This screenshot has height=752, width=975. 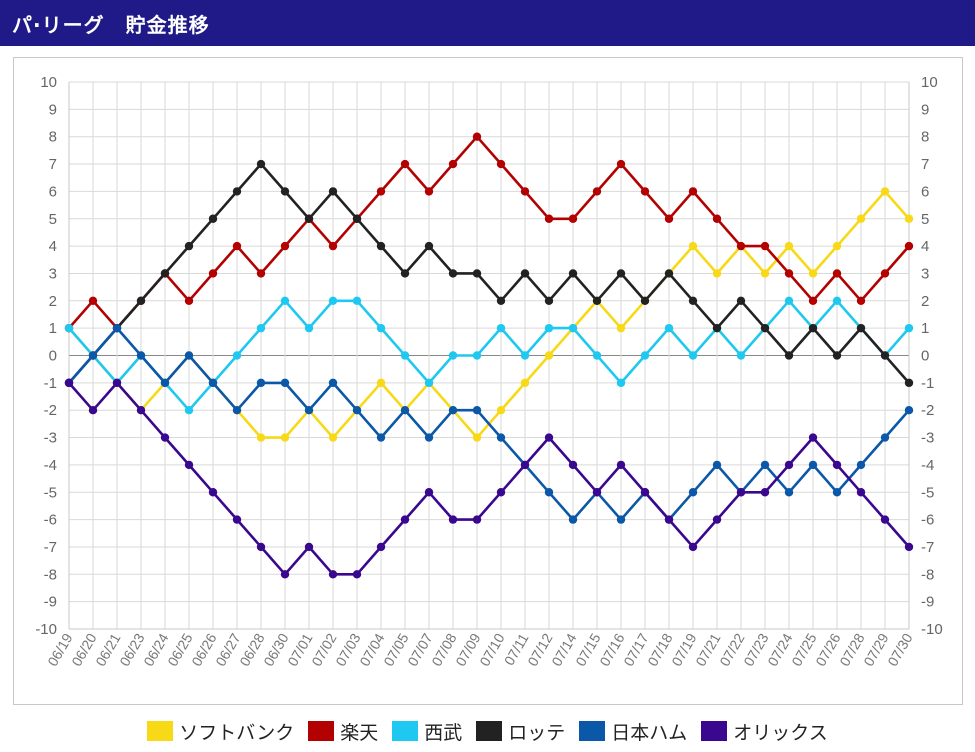 I want to click on y-tick-label-left: 2, so click(x=53, y=301).